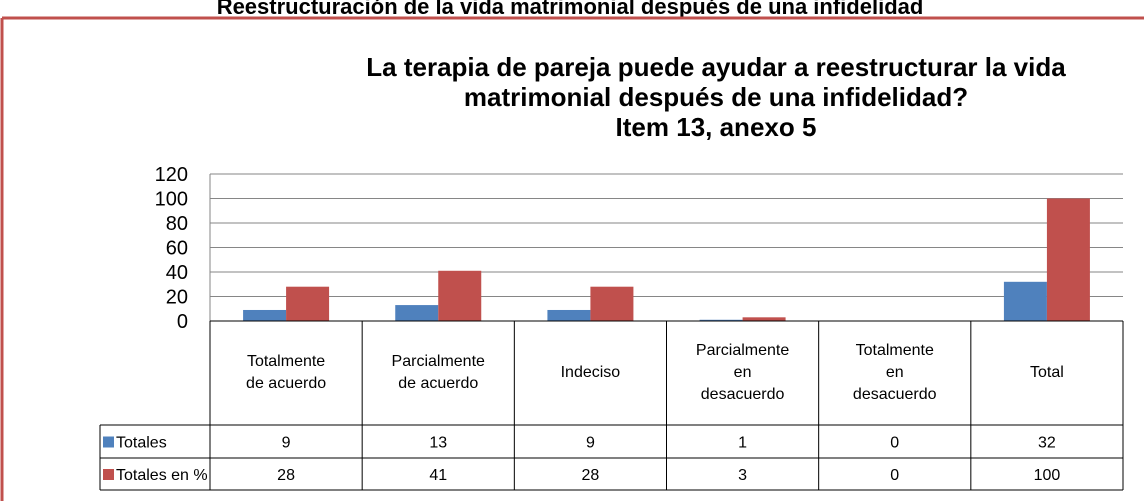 The width and height of the screenshot is (1144, 501). I want to click on category-label: Parcialmente en desacuerdo, so click(743, 373).